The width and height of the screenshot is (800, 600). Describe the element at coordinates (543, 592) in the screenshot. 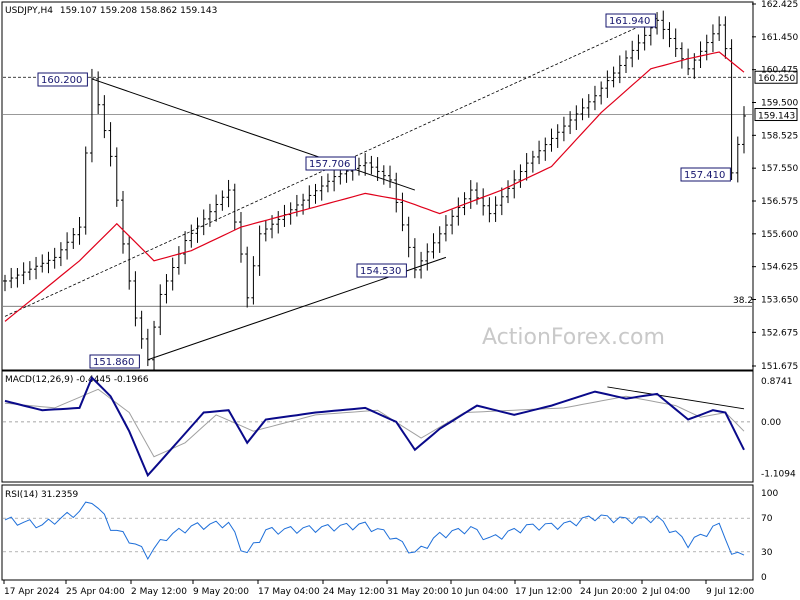

I see `time-tick-label: 17 Jun 12:00` at that location.